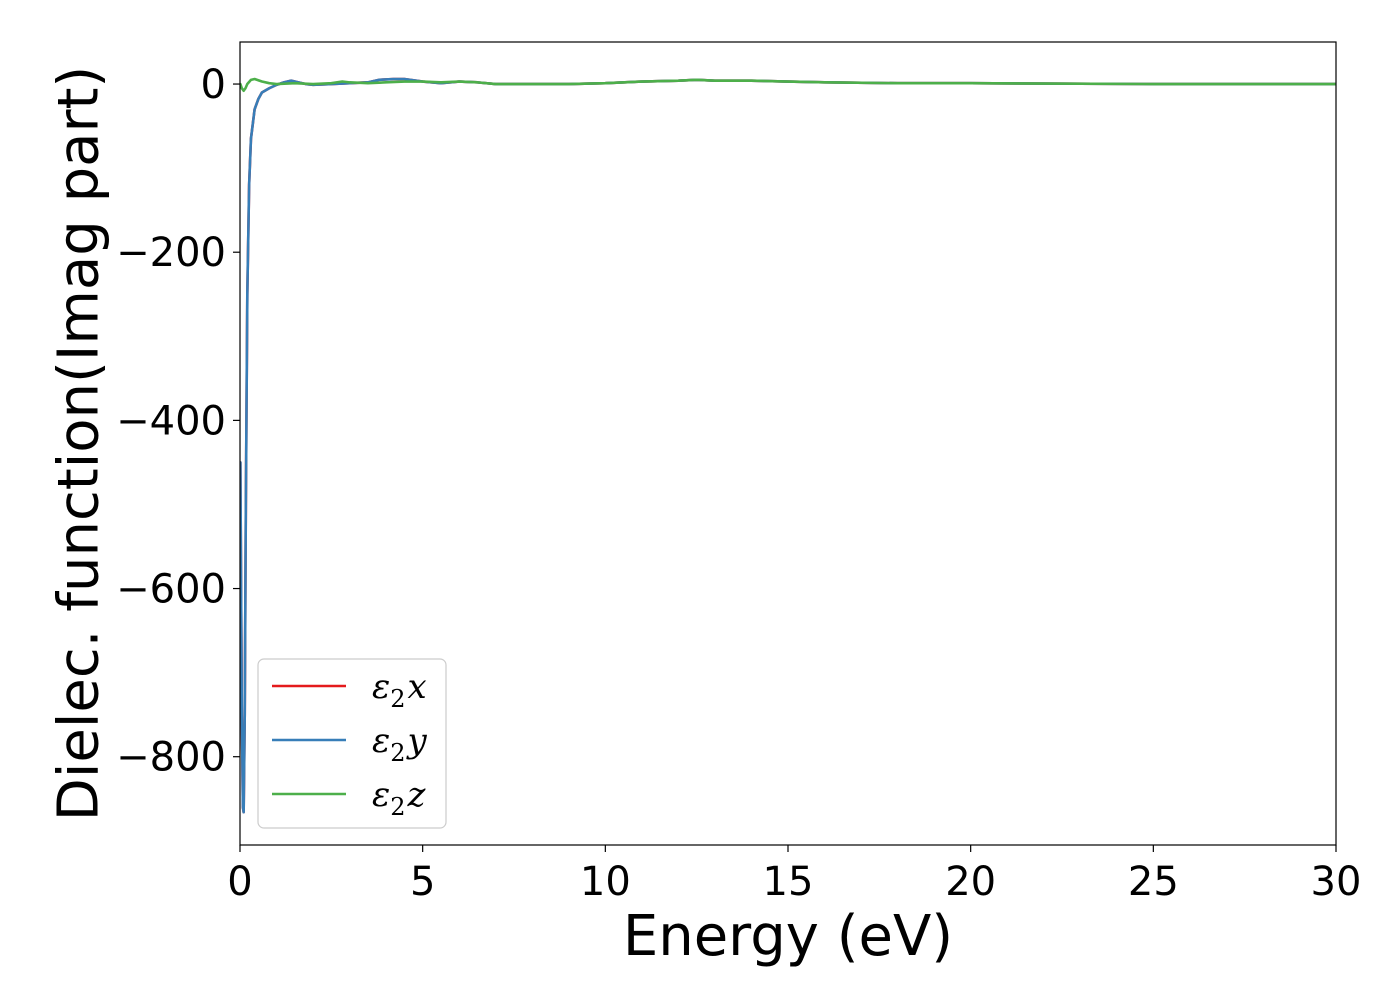 Image resolution: width=1400 pixels, height=1000 pixels. Describe the element at coordinates (1336, 882) in the screenshot. I see `x-tick-label: 30` at that location.